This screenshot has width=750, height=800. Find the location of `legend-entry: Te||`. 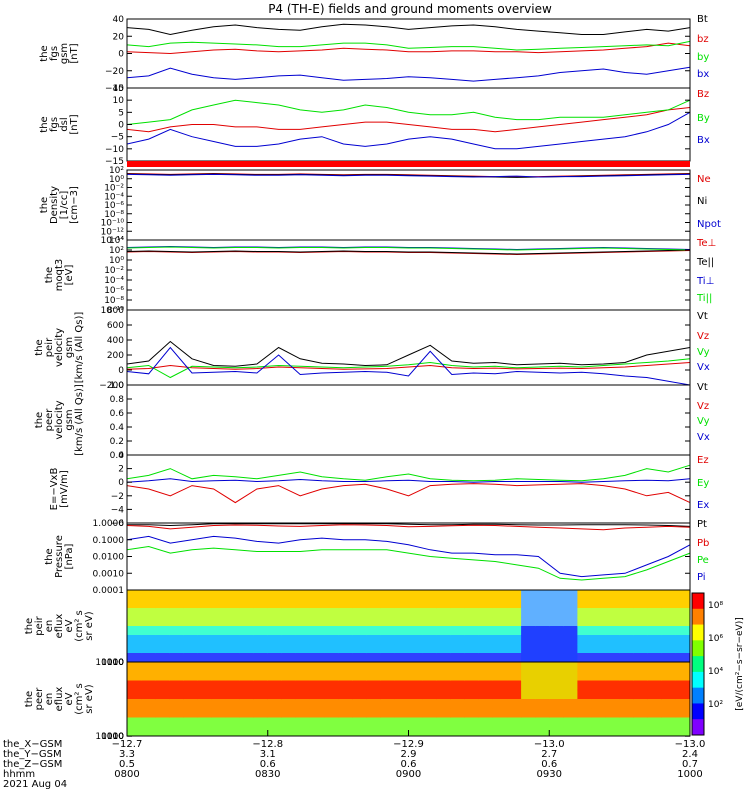

legend-entry: Te|| is located at coordinates (705, 262).